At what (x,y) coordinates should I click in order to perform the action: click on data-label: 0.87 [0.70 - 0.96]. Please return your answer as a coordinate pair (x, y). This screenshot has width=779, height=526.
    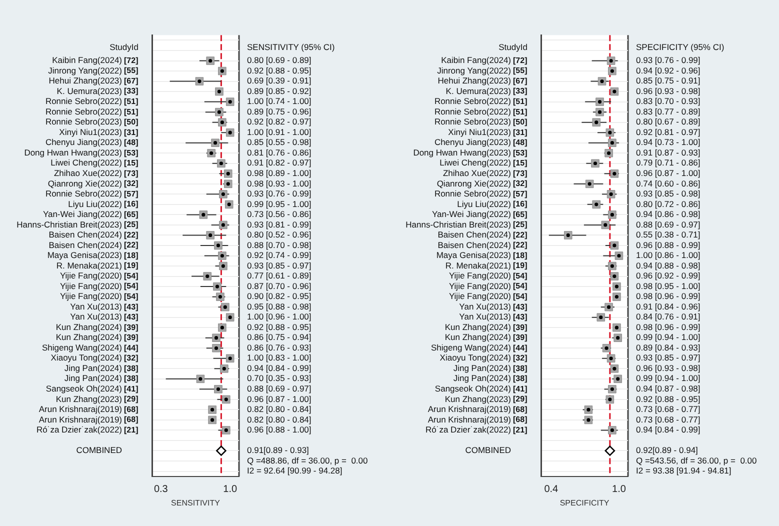
    Looking at the image, I should click on (279, 285).